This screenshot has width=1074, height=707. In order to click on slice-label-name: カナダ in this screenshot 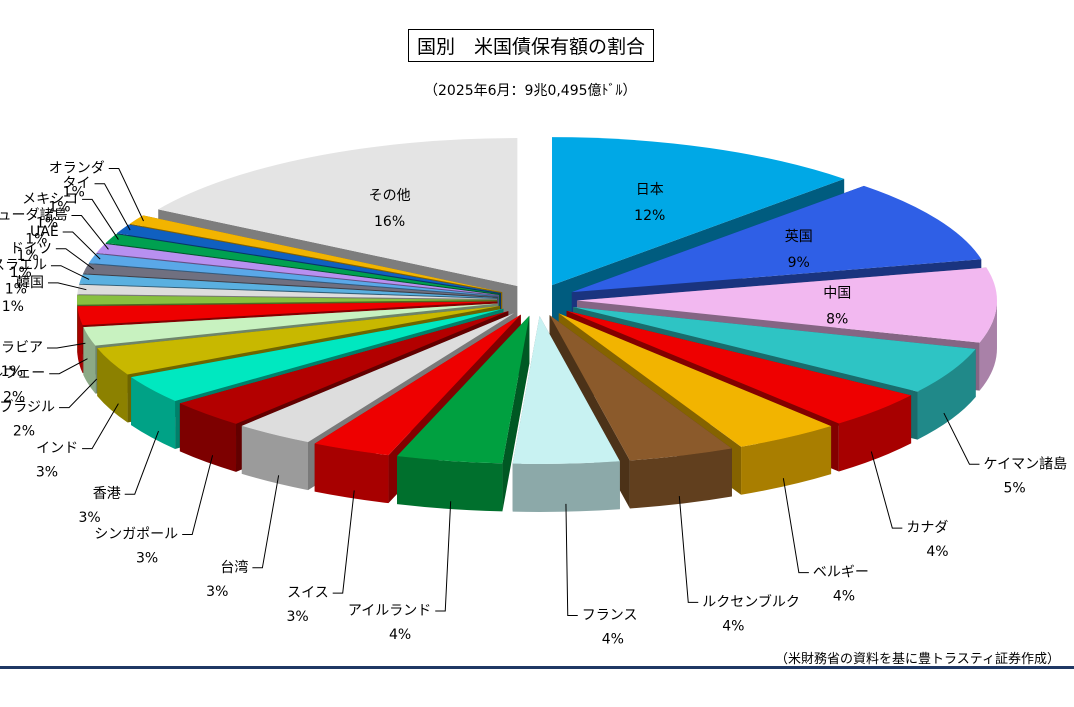, I will do `click(927, 528)`.